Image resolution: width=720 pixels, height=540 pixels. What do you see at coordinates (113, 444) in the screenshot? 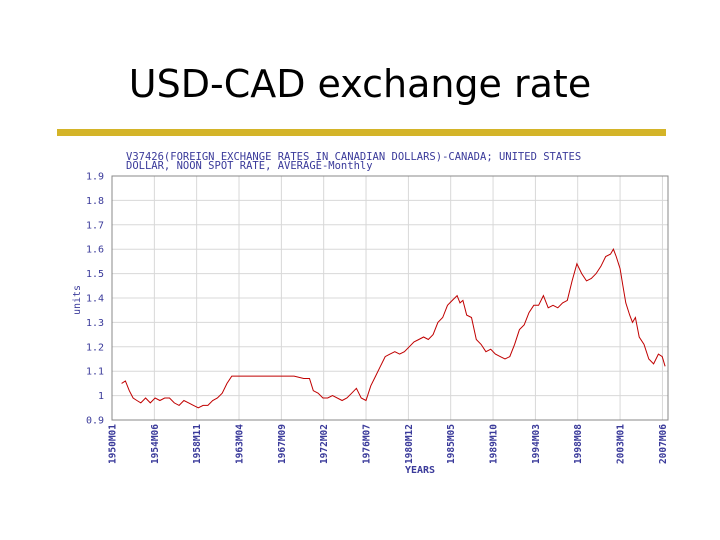
I see `x-tick-label: 1950M01` at bounding box center [113, 444].